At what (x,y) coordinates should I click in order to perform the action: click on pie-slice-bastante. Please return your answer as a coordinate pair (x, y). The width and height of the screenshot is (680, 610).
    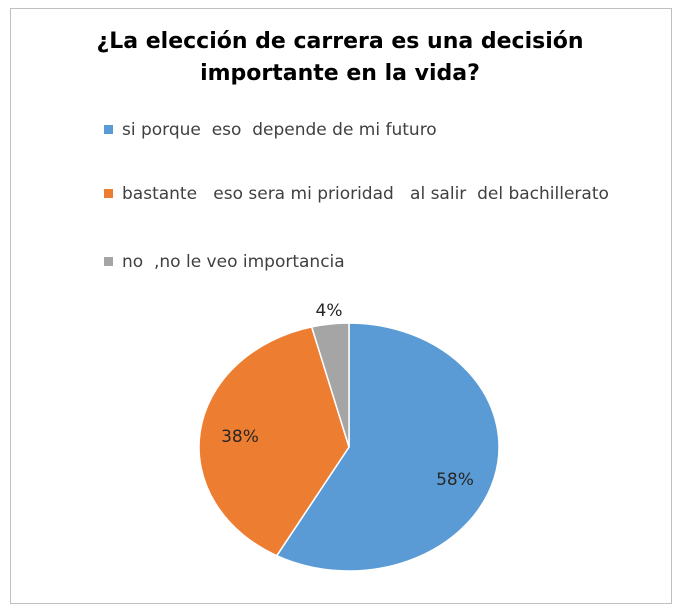
    Looking at the image, I should click on (274, 441).